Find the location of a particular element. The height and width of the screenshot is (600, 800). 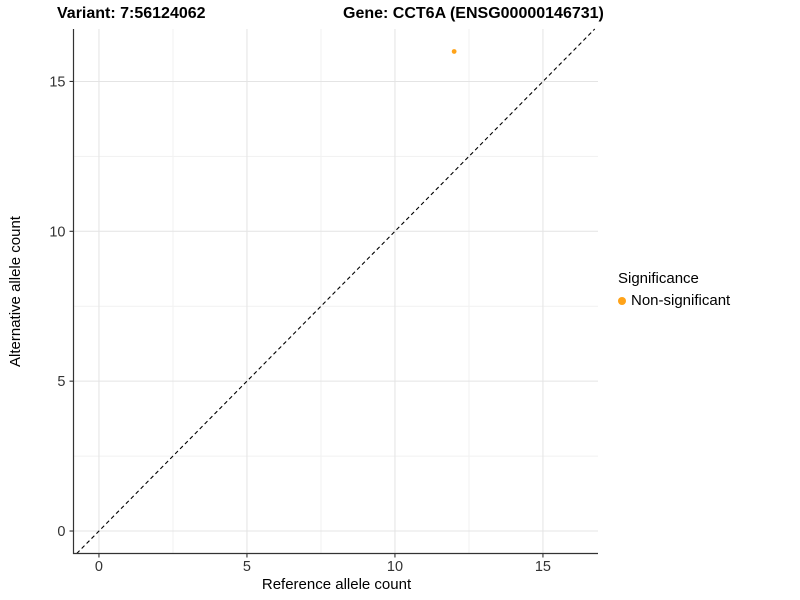

y-axis-title: Alternative allele count is located at coordinates (15, 291).